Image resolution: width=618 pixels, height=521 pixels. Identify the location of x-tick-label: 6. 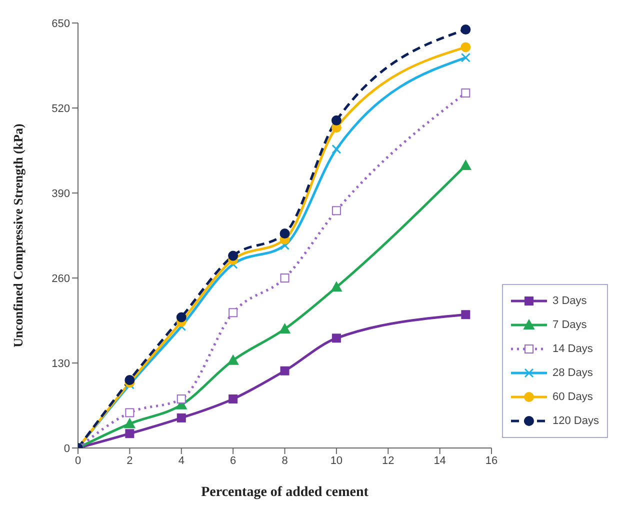
(233, 460).